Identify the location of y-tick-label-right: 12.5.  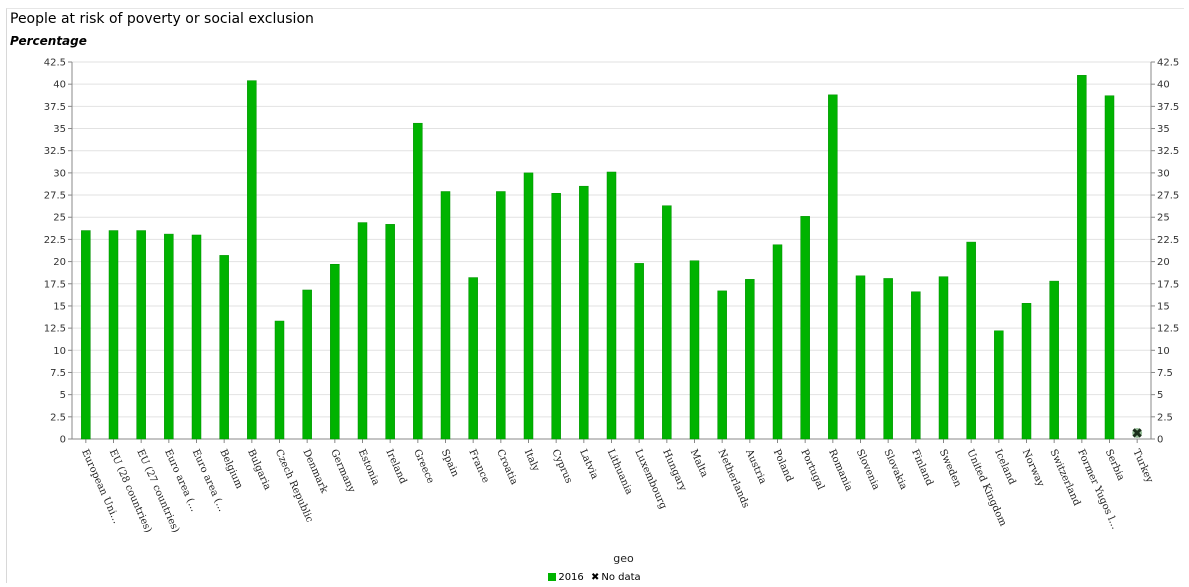
(1168, 329).